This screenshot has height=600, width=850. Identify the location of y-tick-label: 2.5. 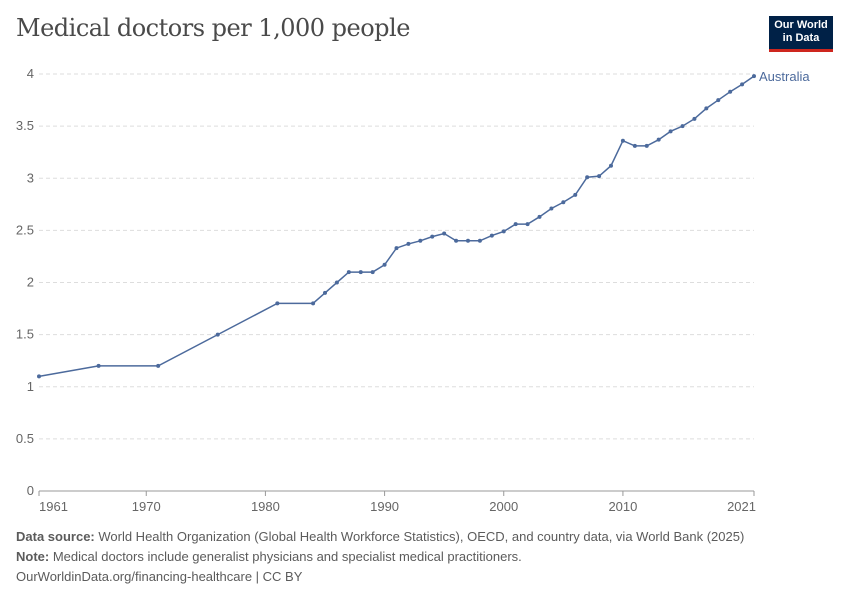
(25, 229).